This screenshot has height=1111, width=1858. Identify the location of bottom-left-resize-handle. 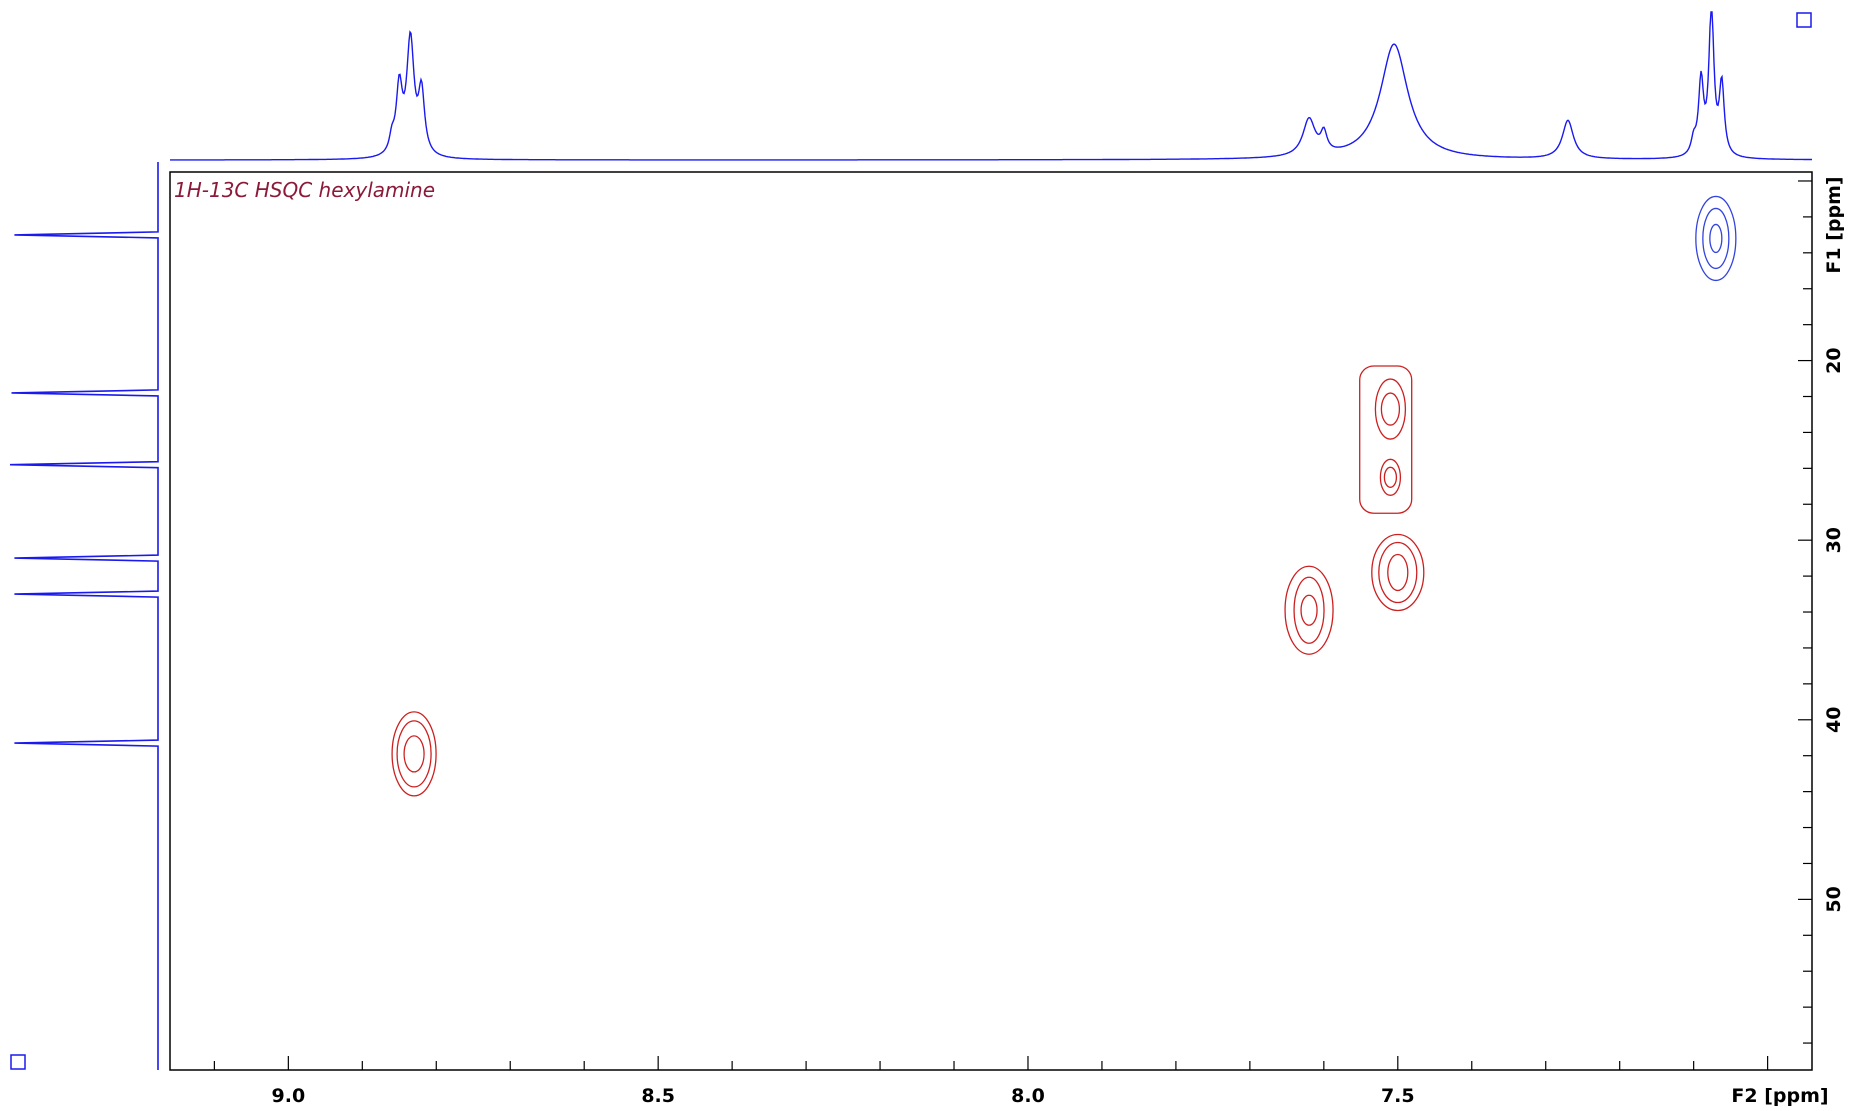
(18, 1062).